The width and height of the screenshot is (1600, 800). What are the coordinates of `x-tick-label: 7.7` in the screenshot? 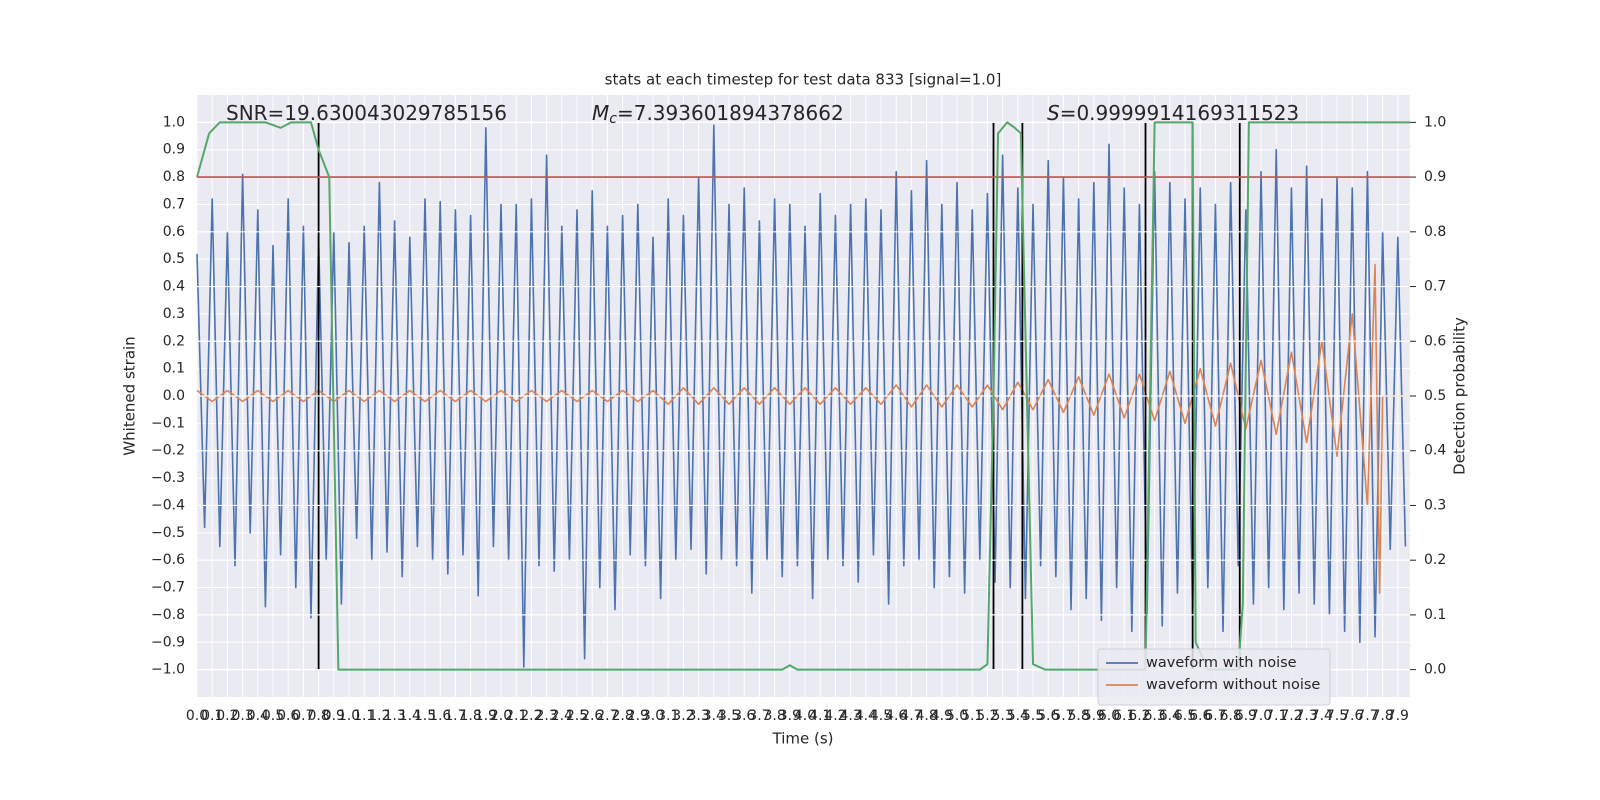 It's located at (1367, 716).